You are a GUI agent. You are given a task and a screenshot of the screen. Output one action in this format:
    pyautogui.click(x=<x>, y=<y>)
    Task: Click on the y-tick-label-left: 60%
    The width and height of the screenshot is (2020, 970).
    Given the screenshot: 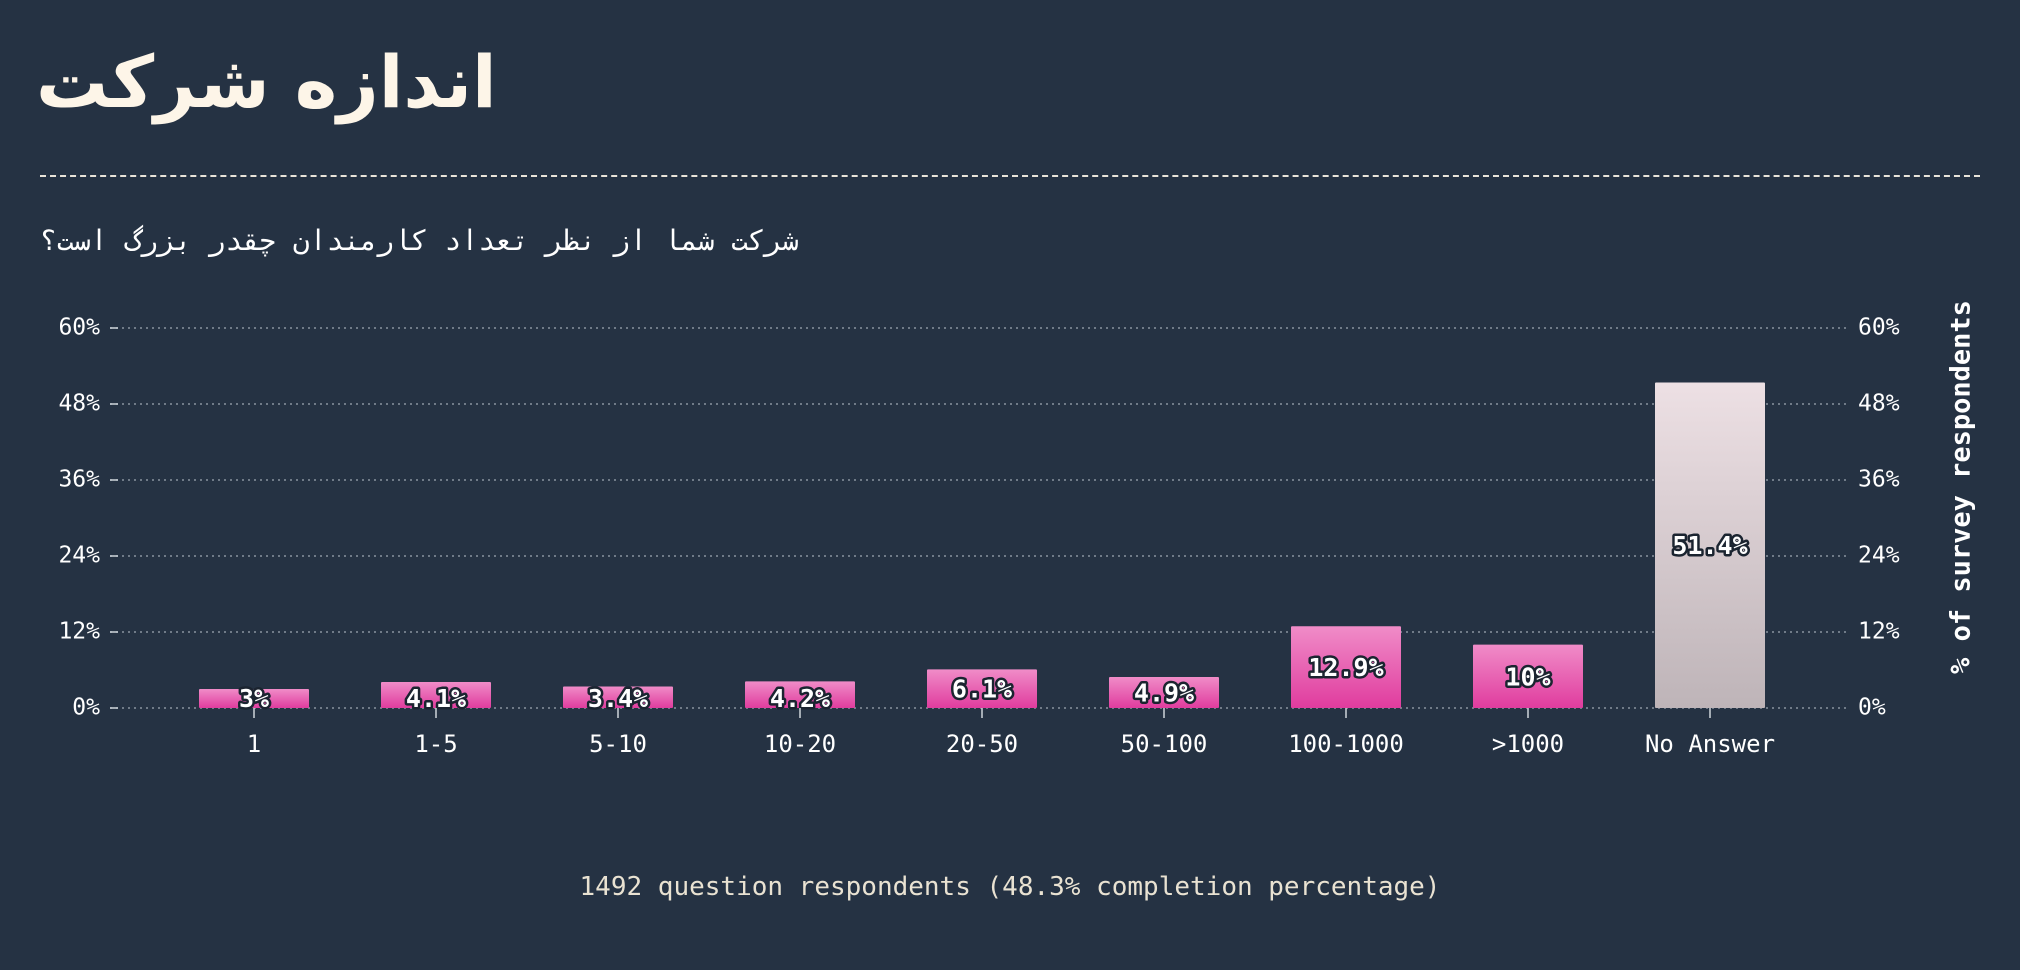 What is the action you would take?
    pyautogui.click(x=79, y=328)
    